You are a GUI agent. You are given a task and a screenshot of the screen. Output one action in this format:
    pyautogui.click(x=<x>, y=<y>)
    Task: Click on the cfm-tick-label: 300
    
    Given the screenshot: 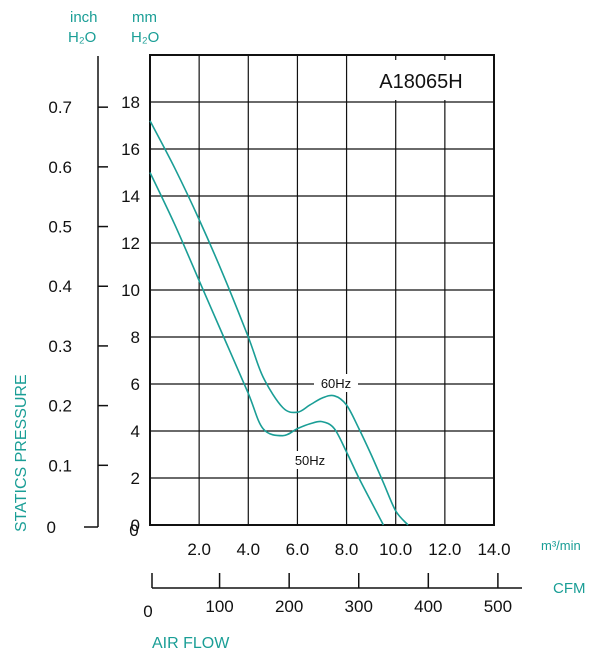 What is the action you would take?
    pyautogui.click(x=359, y=606)
    